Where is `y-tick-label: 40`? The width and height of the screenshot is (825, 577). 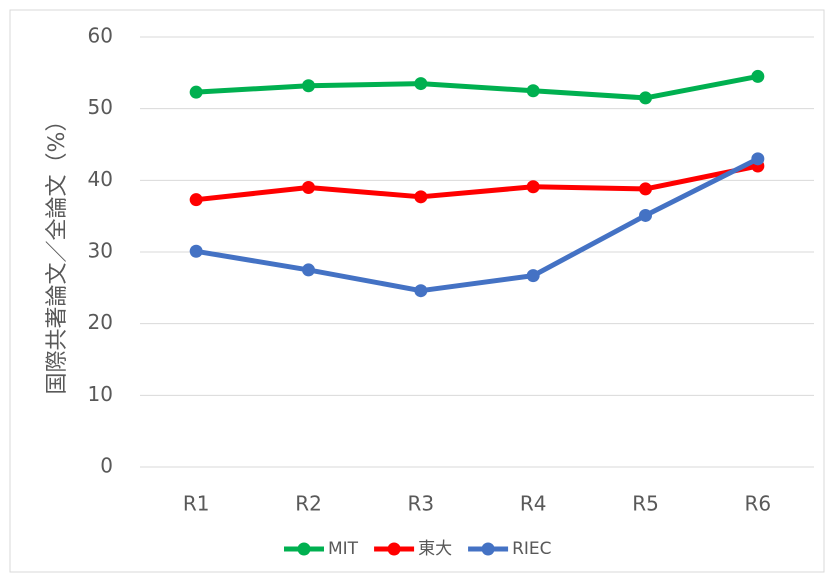
y-tick-label: 40 is located at coordinates (100, 179).